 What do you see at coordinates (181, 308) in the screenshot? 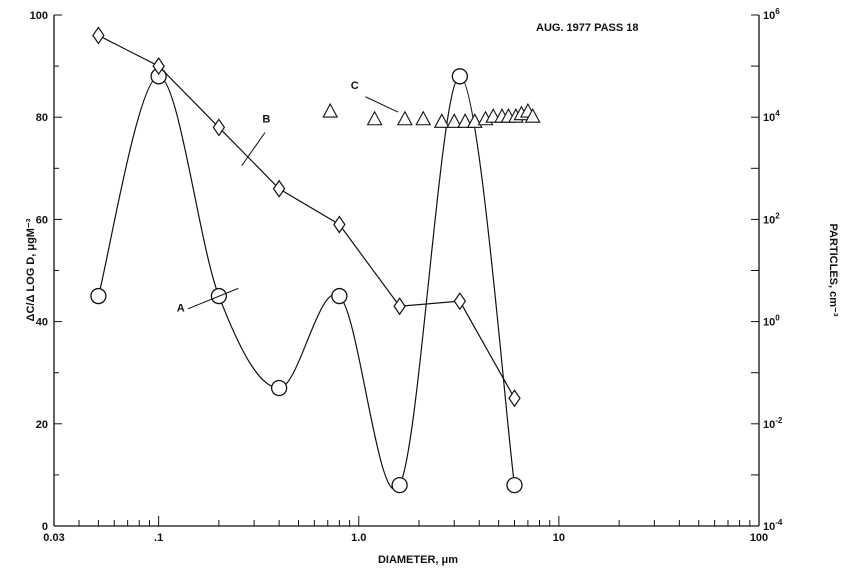
I see `series-label-A: A` at bounding box center [181, 308].